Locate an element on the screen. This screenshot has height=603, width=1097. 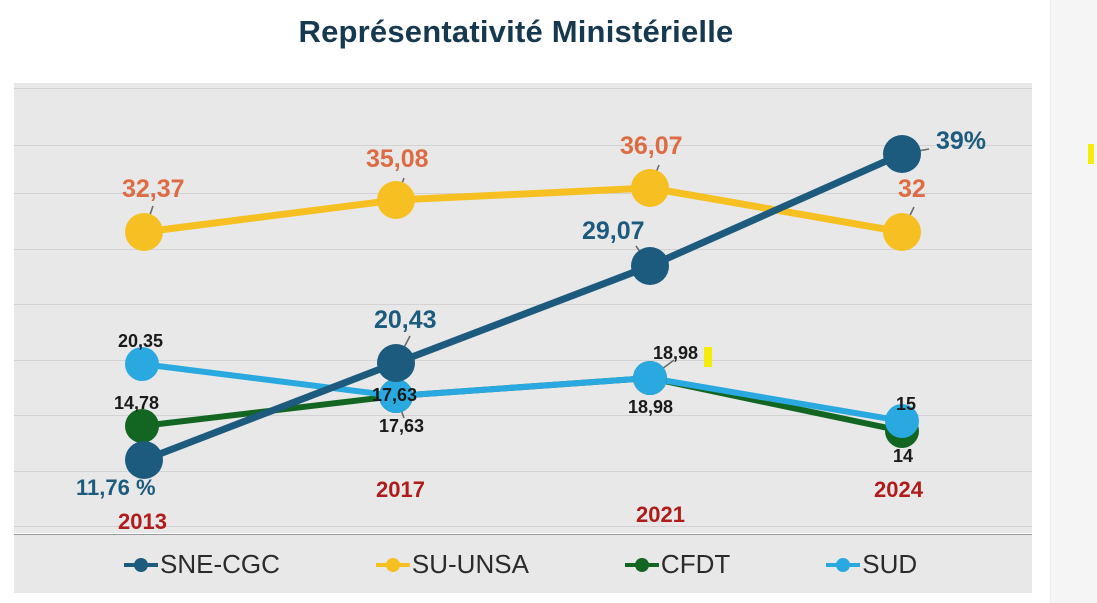
label-cfdt-2024: 14 is located at coordinates (903, 456).